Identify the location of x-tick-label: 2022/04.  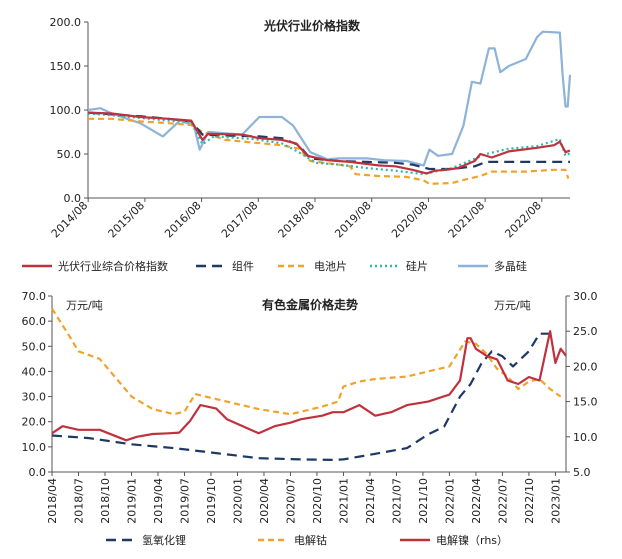
(476, 501).